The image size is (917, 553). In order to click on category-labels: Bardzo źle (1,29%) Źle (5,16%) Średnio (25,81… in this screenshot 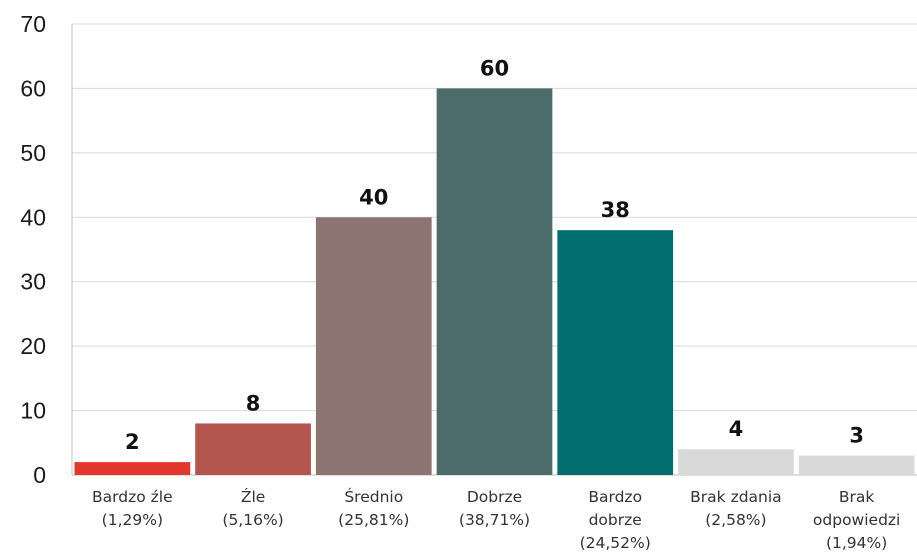, I will do `click(496, 519)`.